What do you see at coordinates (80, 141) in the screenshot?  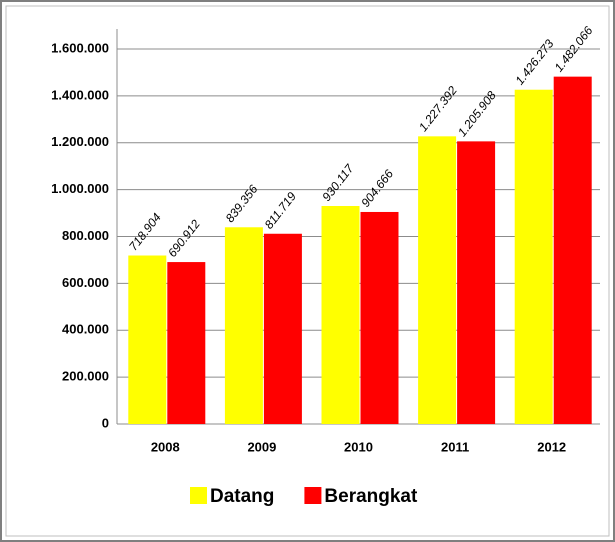 I see `y-tick-label: 1.200.000` at bounding box center [80, 141].